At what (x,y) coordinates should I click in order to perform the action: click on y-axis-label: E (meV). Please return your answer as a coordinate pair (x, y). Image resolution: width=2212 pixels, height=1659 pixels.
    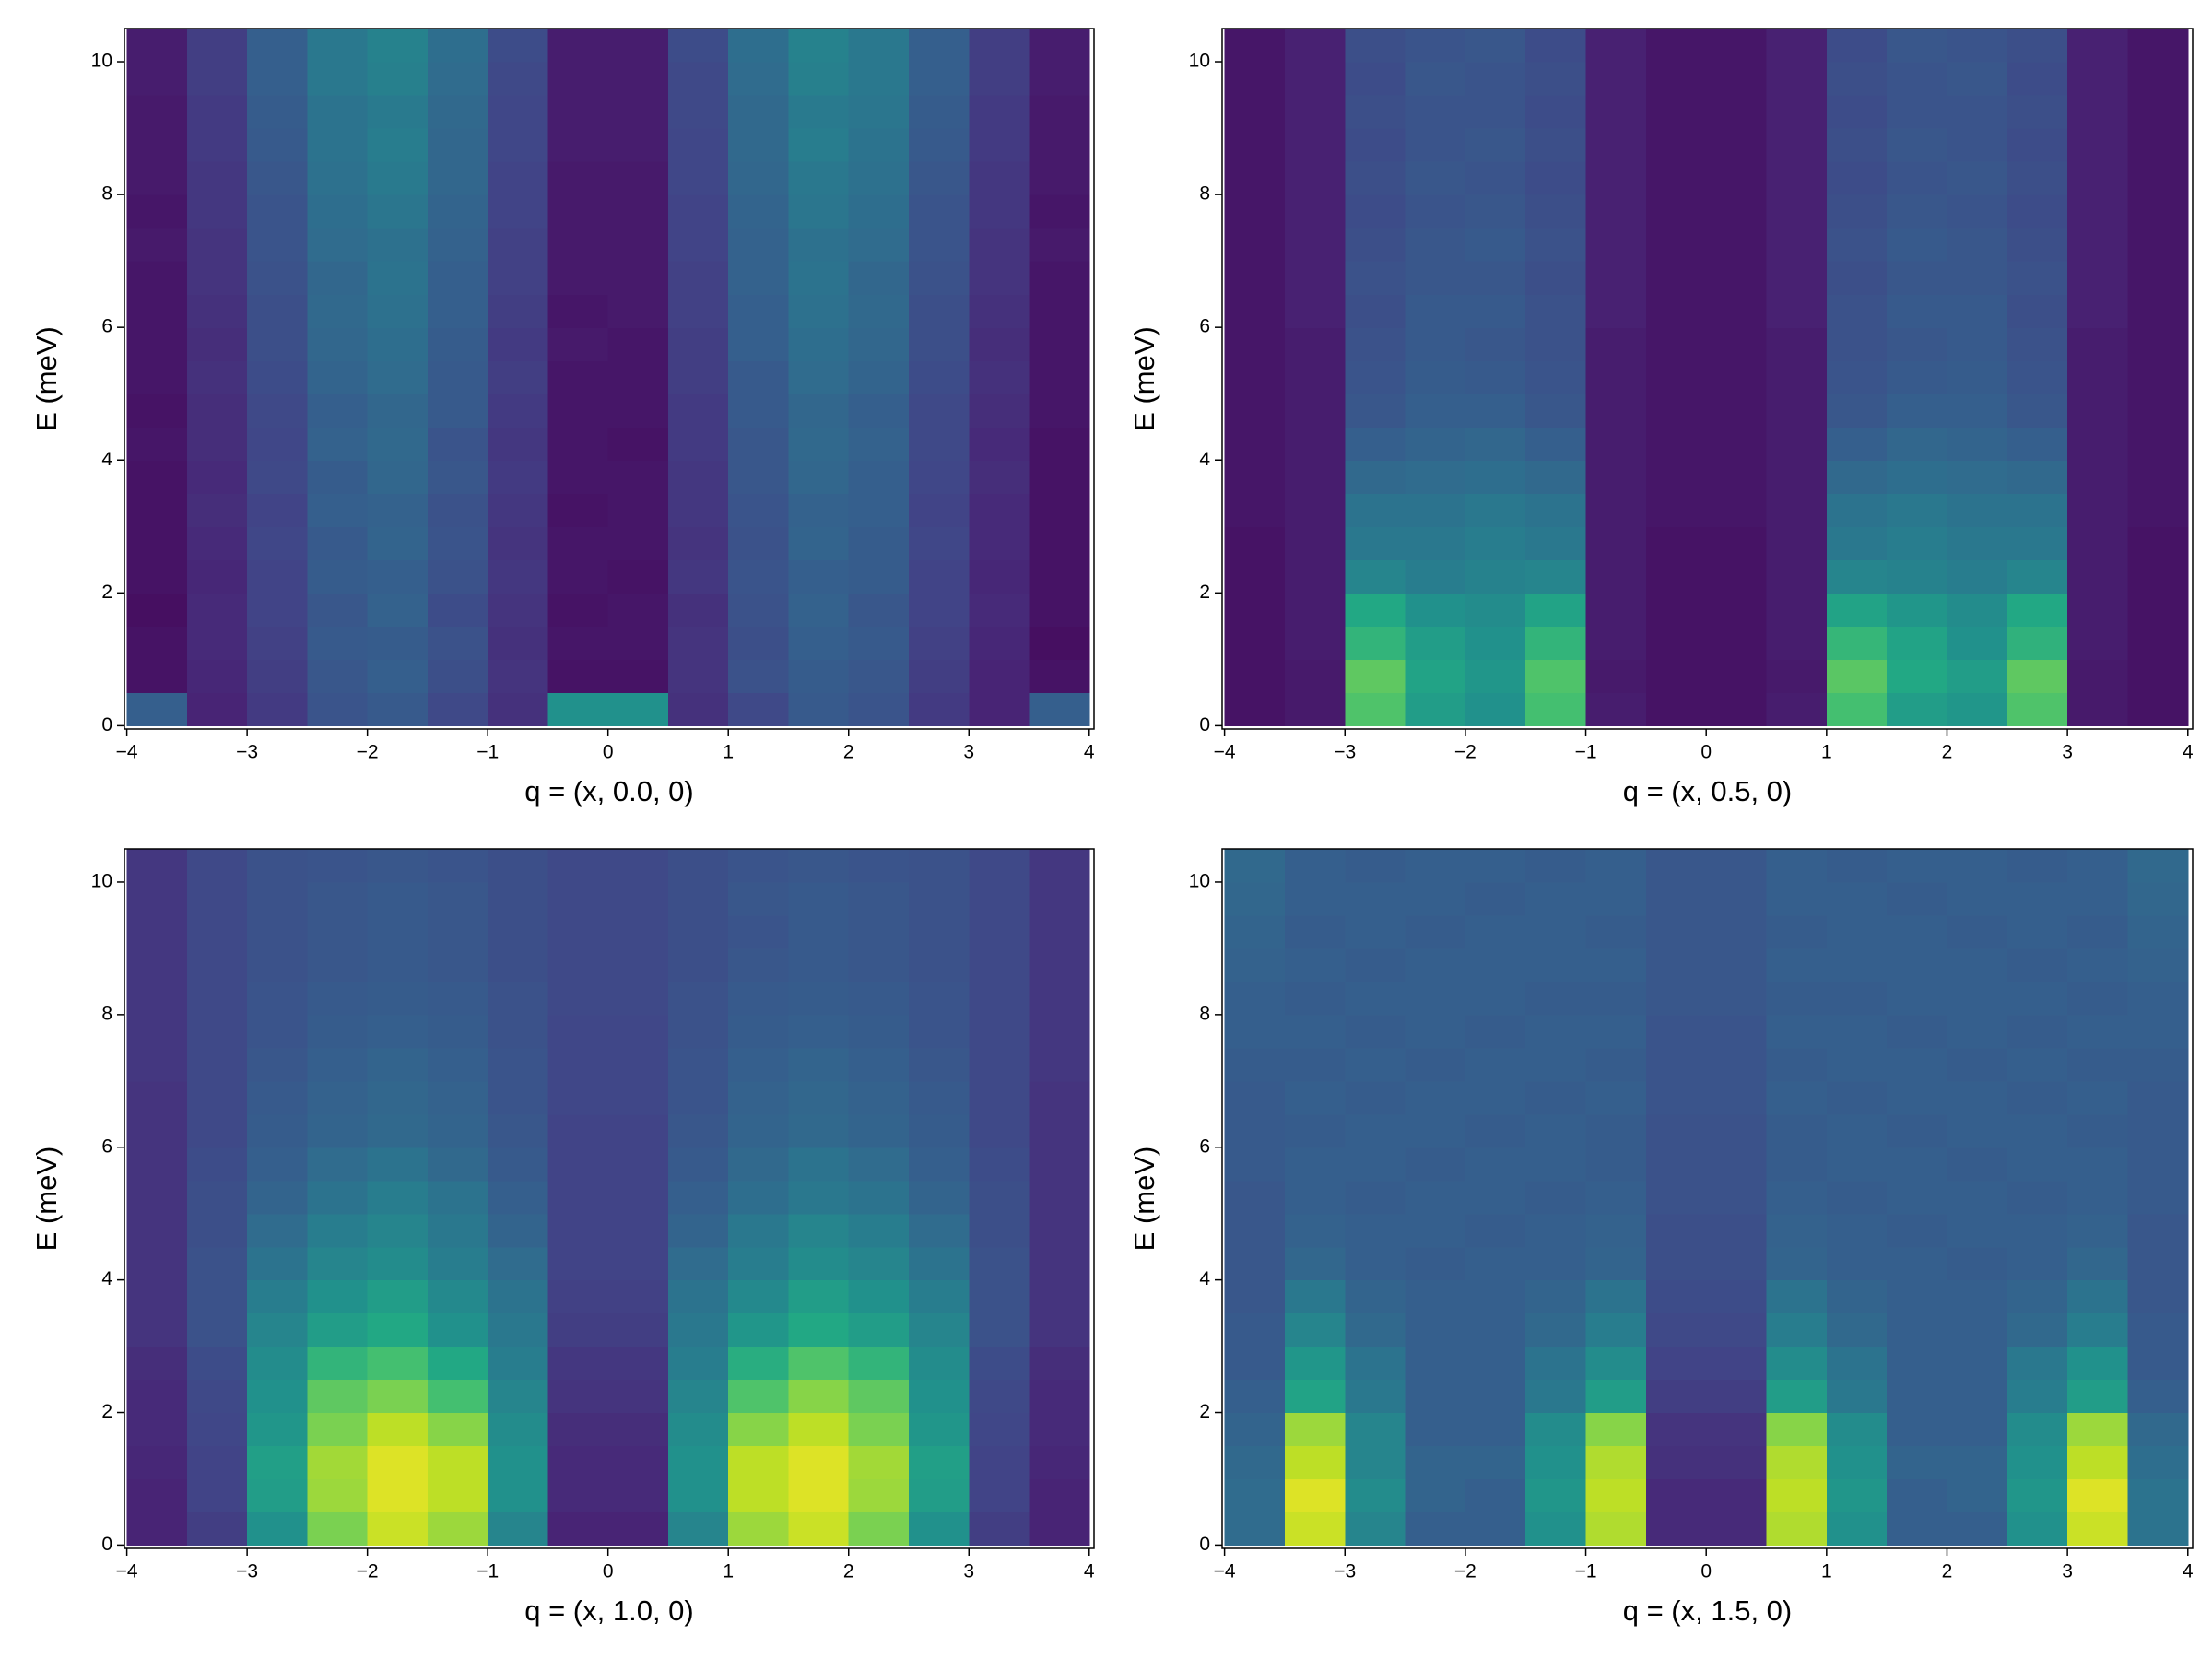
    Looking at the image, I should click on (1144, 1199).